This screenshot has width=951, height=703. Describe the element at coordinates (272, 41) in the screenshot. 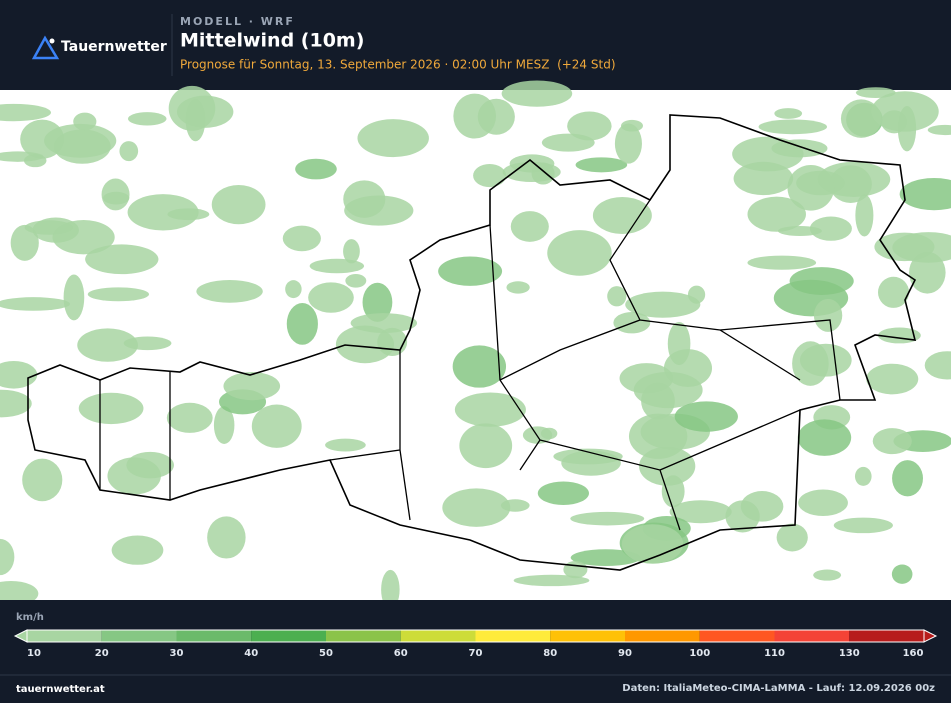

I see `title: Mittelwind (10m)` at that location.